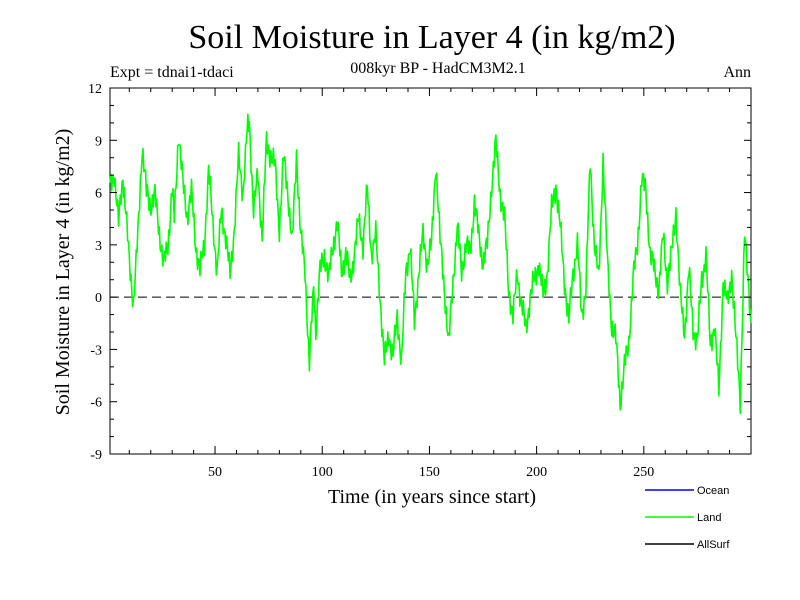  Describe the element at coordinates (96, 403) in the screenshot. I see `y-tick-label: -6` at that location.